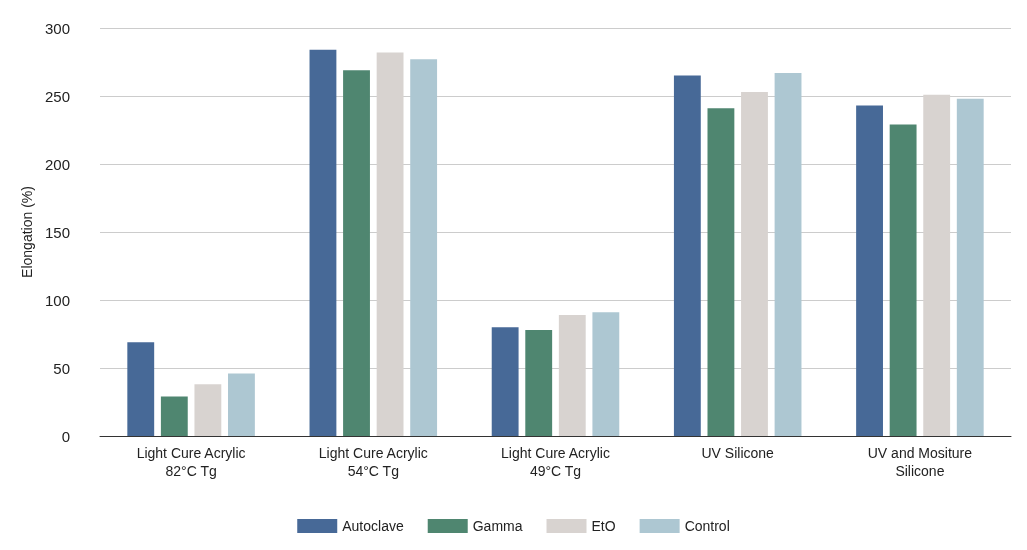 This screenshot has height=550, width=1027. I want to click on y-tick-label: 100, so click(57, 300).